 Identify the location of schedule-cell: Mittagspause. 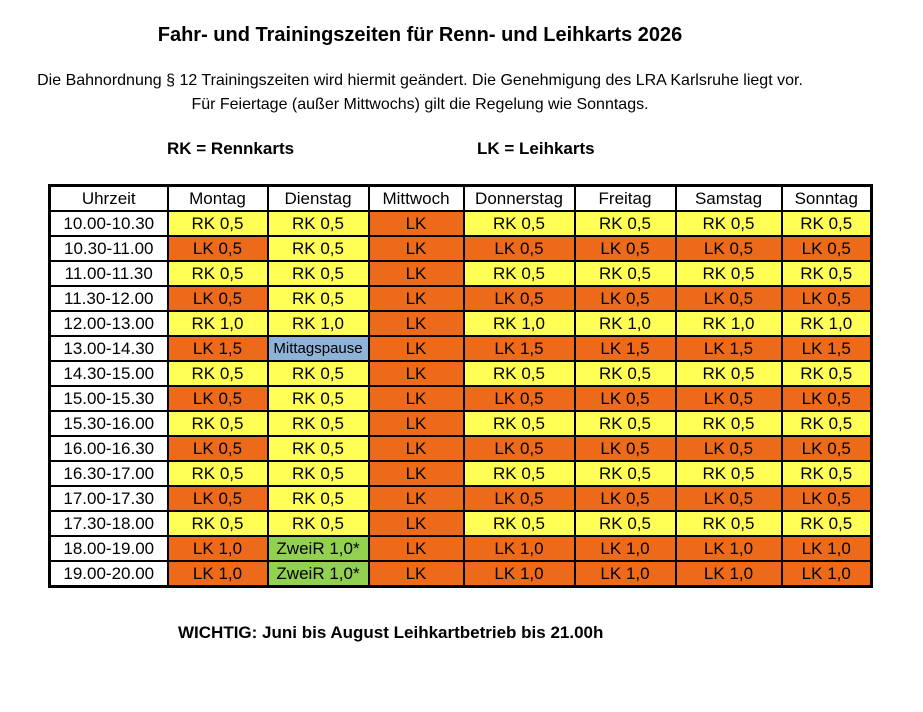
(318, 348).